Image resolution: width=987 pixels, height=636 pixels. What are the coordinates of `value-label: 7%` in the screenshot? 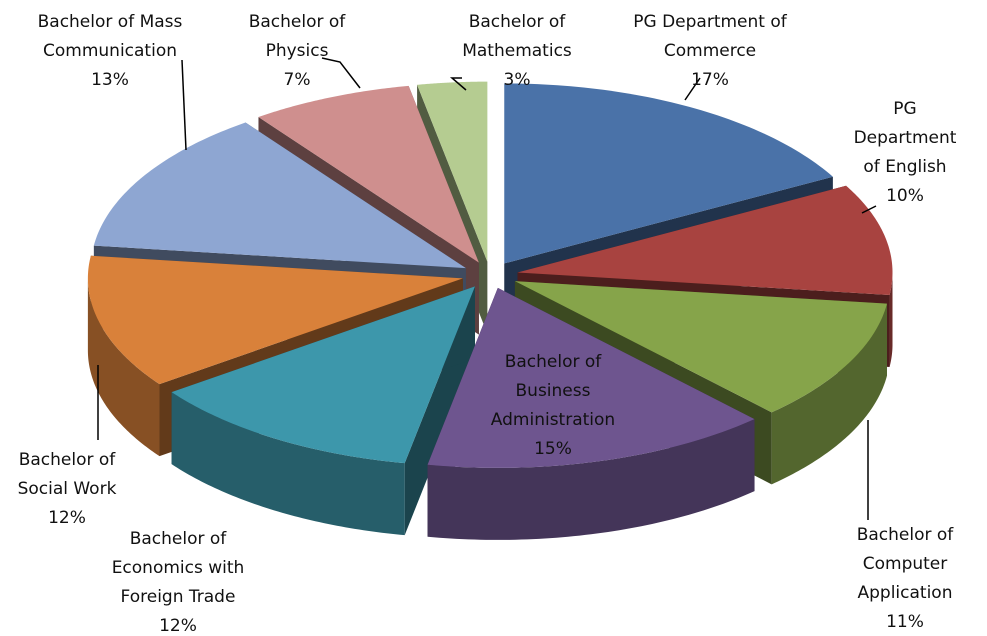 It's located at (297, 80).